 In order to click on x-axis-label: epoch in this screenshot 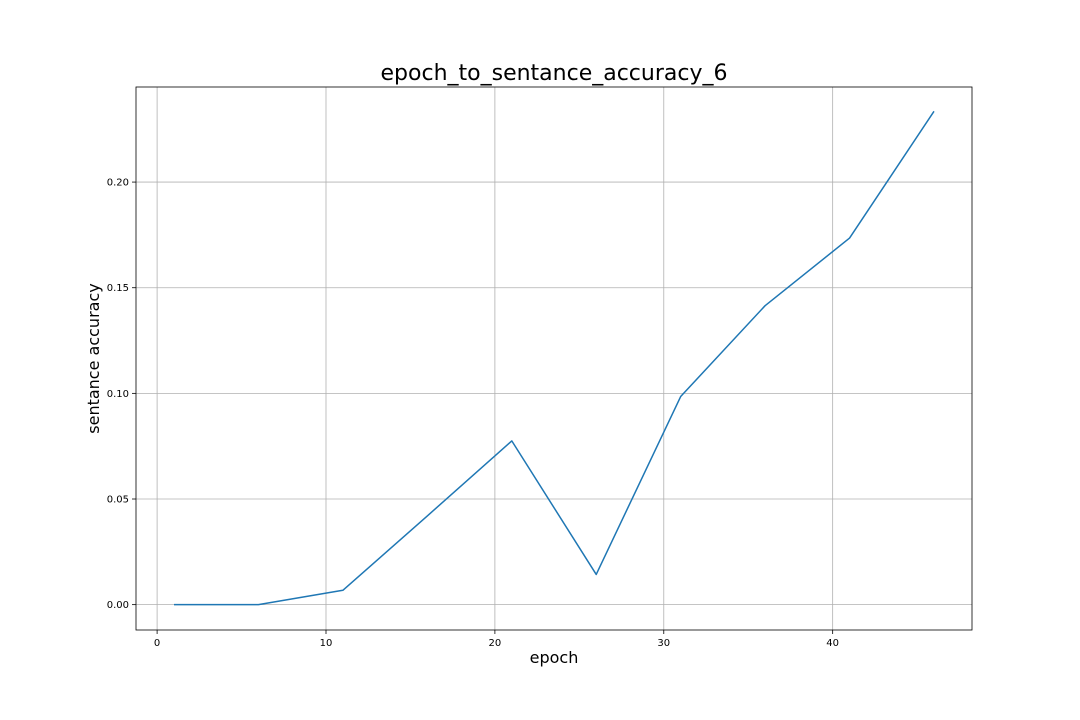, I will do `click(554, 657)`.